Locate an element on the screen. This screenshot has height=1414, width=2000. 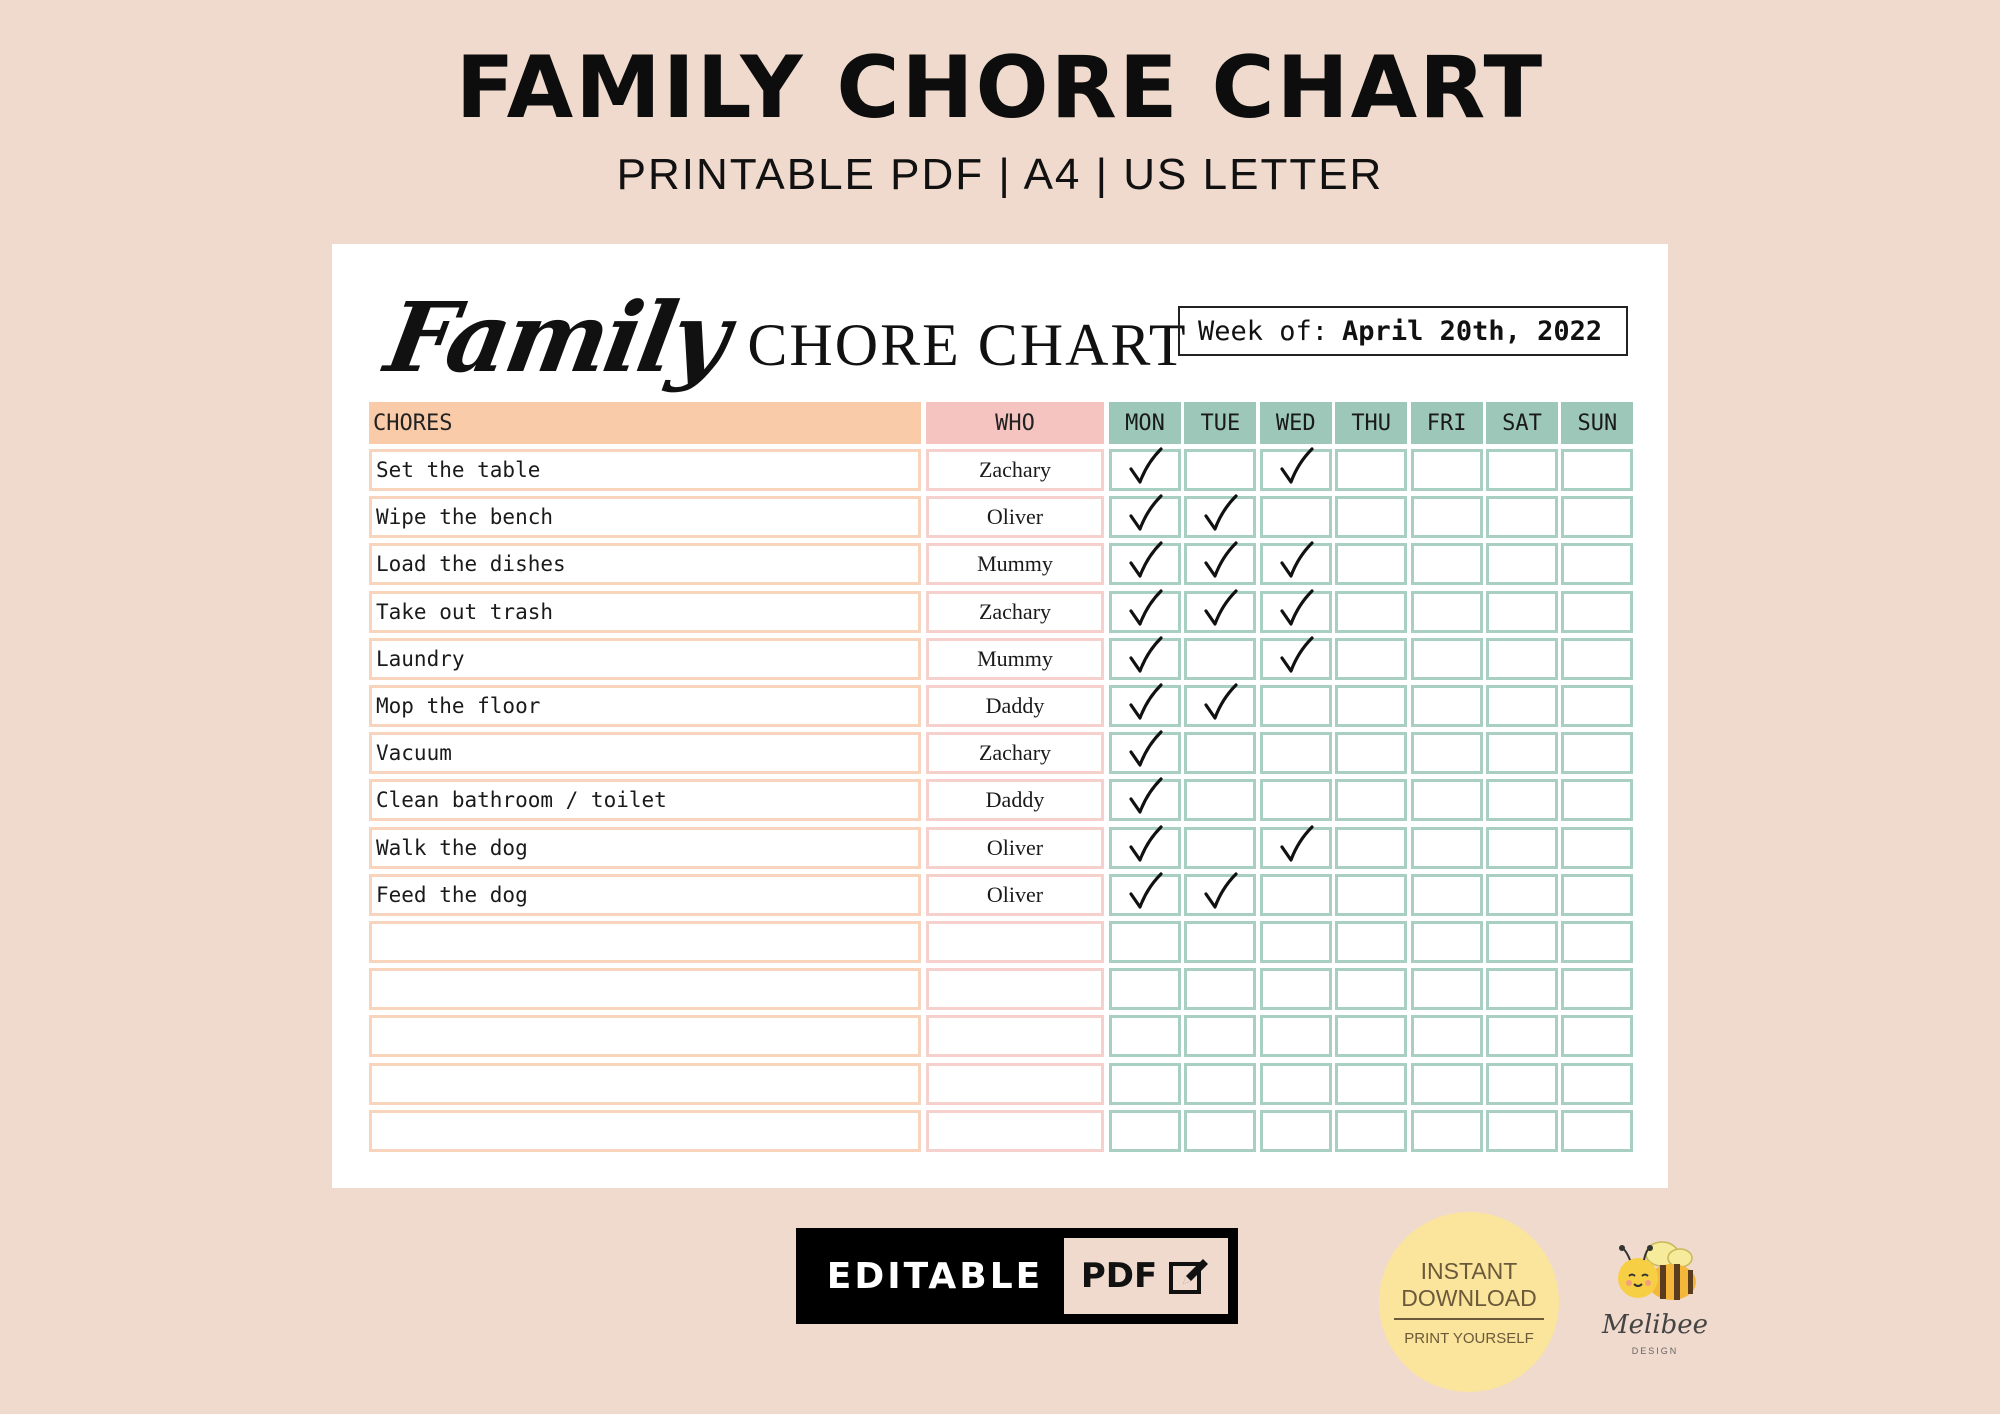
chore-cell: Wipe the bench is located at coordinates (645, 517).